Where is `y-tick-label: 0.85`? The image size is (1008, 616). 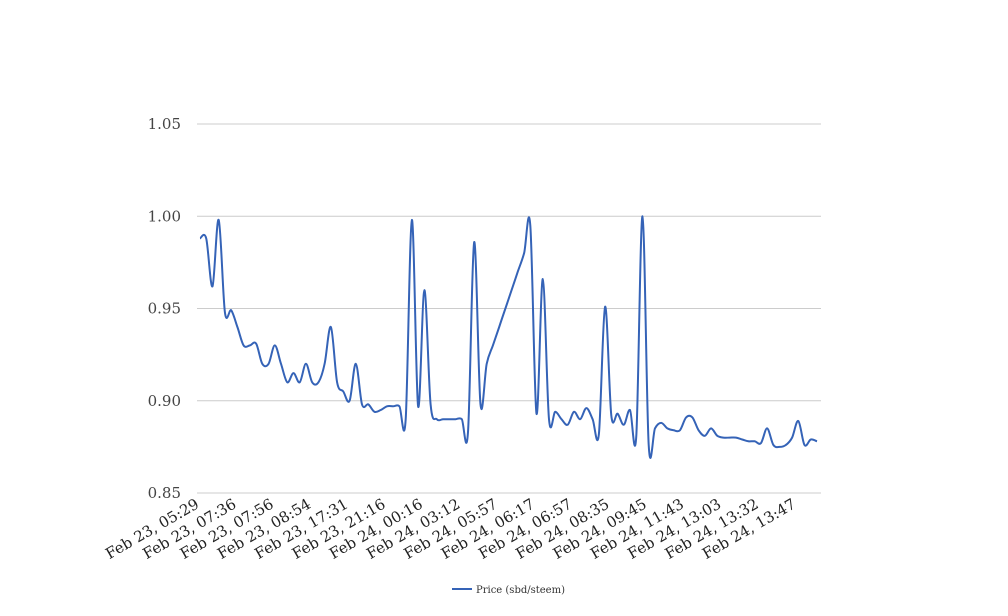
y-tick-label: 0.85 is located at coordinates (164, 493).